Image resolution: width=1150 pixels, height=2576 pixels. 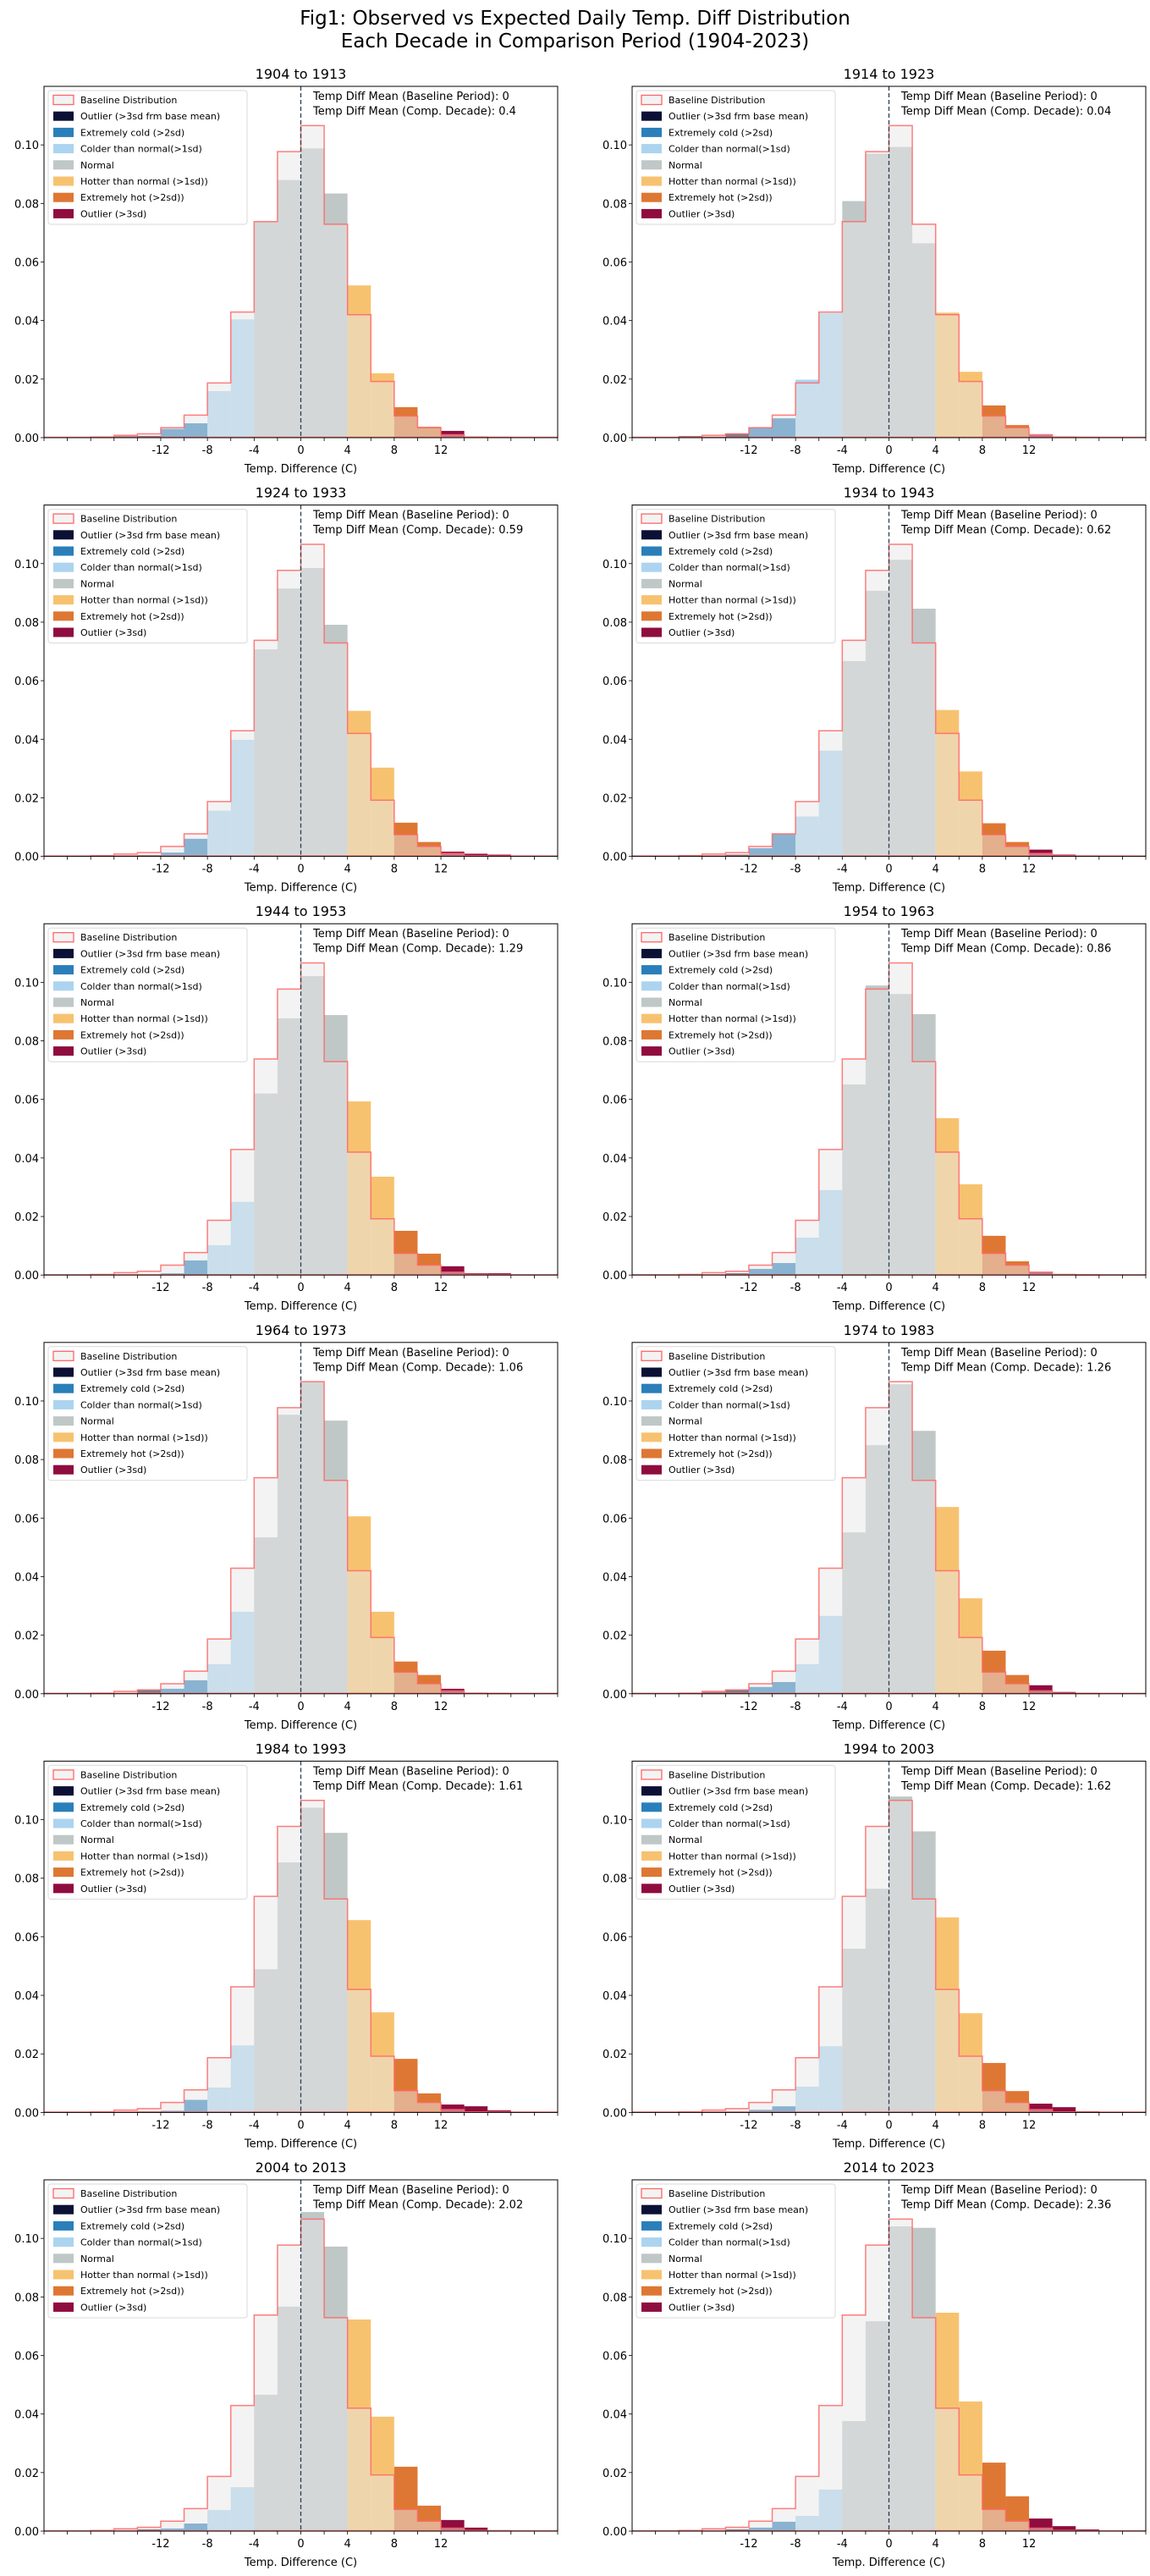 What do you see at coordinates (441, 1288) in the screenshot?
I see `x-tick-label: 12` at bounding box center [441, 1288].